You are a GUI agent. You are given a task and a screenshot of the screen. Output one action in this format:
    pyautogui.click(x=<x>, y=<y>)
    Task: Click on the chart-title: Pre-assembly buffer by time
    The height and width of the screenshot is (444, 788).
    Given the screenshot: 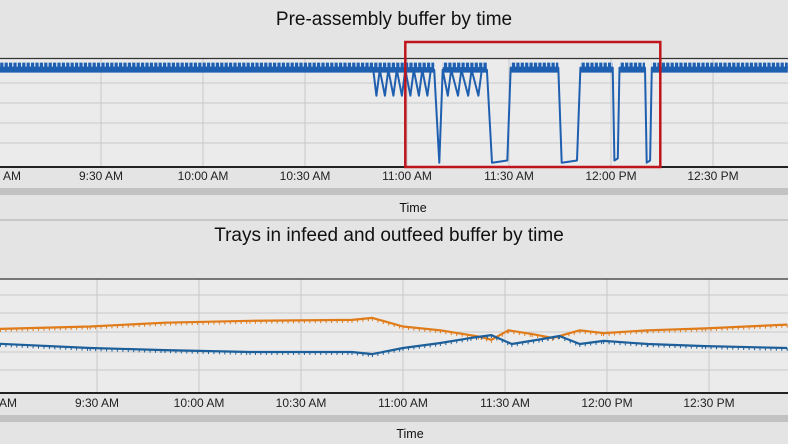 What is the action you would take?
    pyautogui.click(x=394, y=19)
    